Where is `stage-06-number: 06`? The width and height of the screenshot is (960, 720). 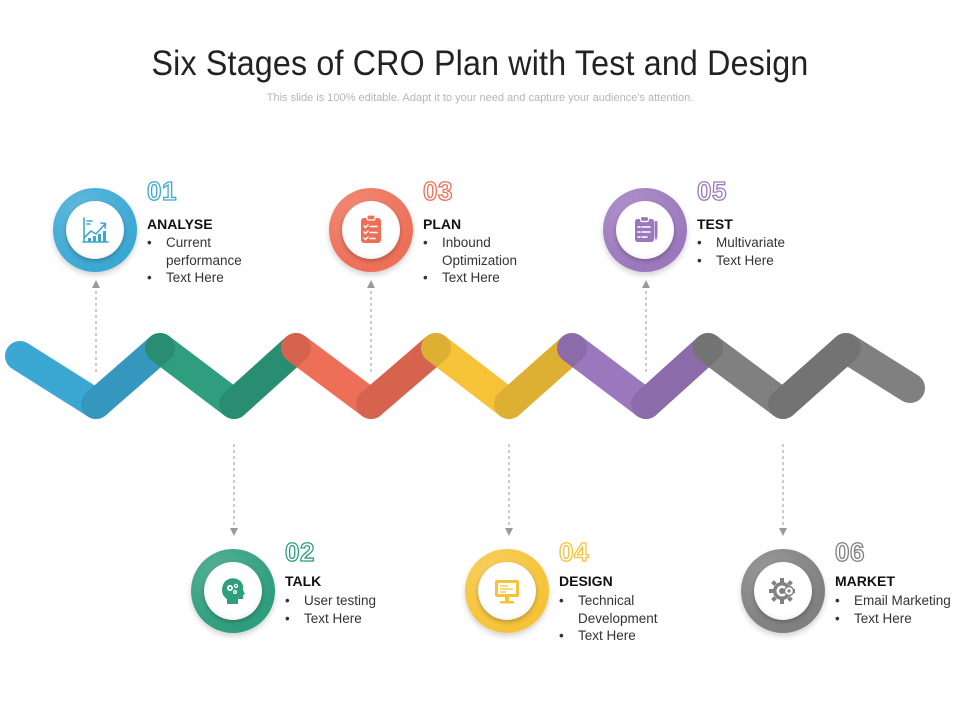 stage-06-number: 06 is located at coordinates (849, 551).